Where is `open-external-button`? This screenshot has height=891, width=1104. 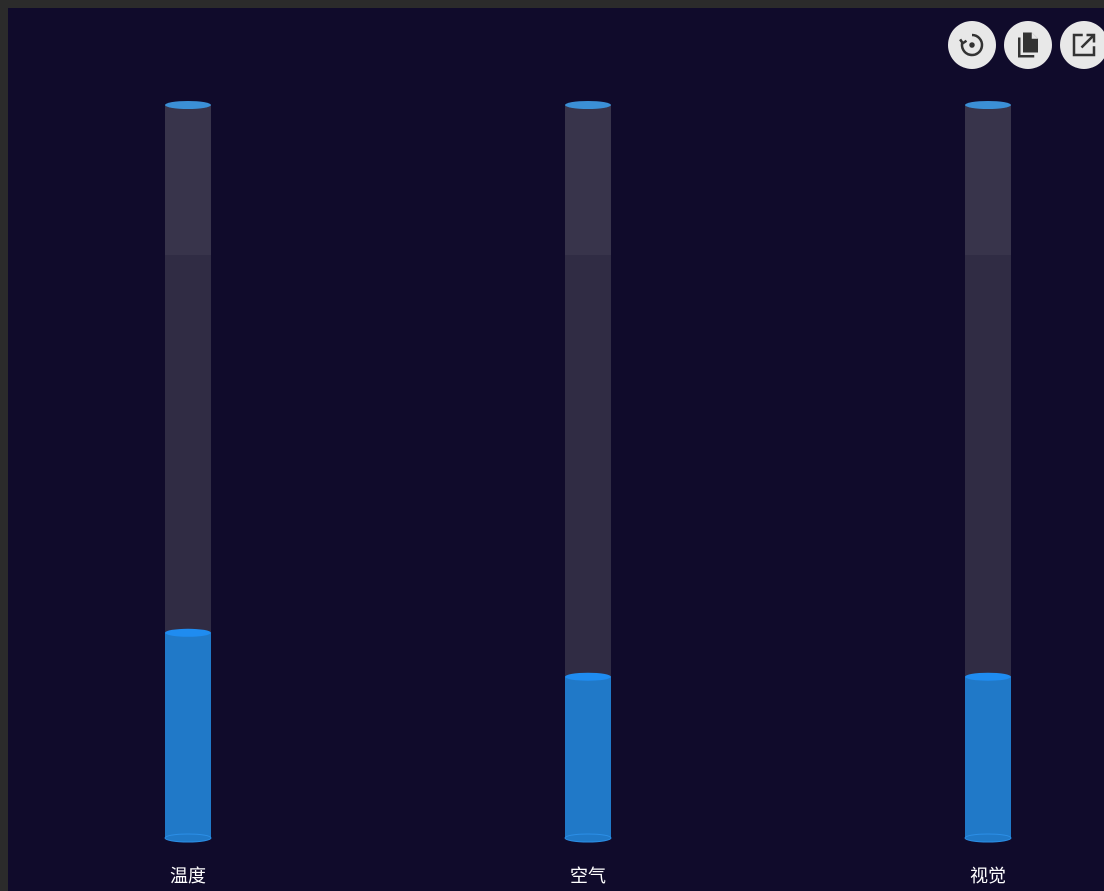 open-external-button is located at coordinates (1082, 45).